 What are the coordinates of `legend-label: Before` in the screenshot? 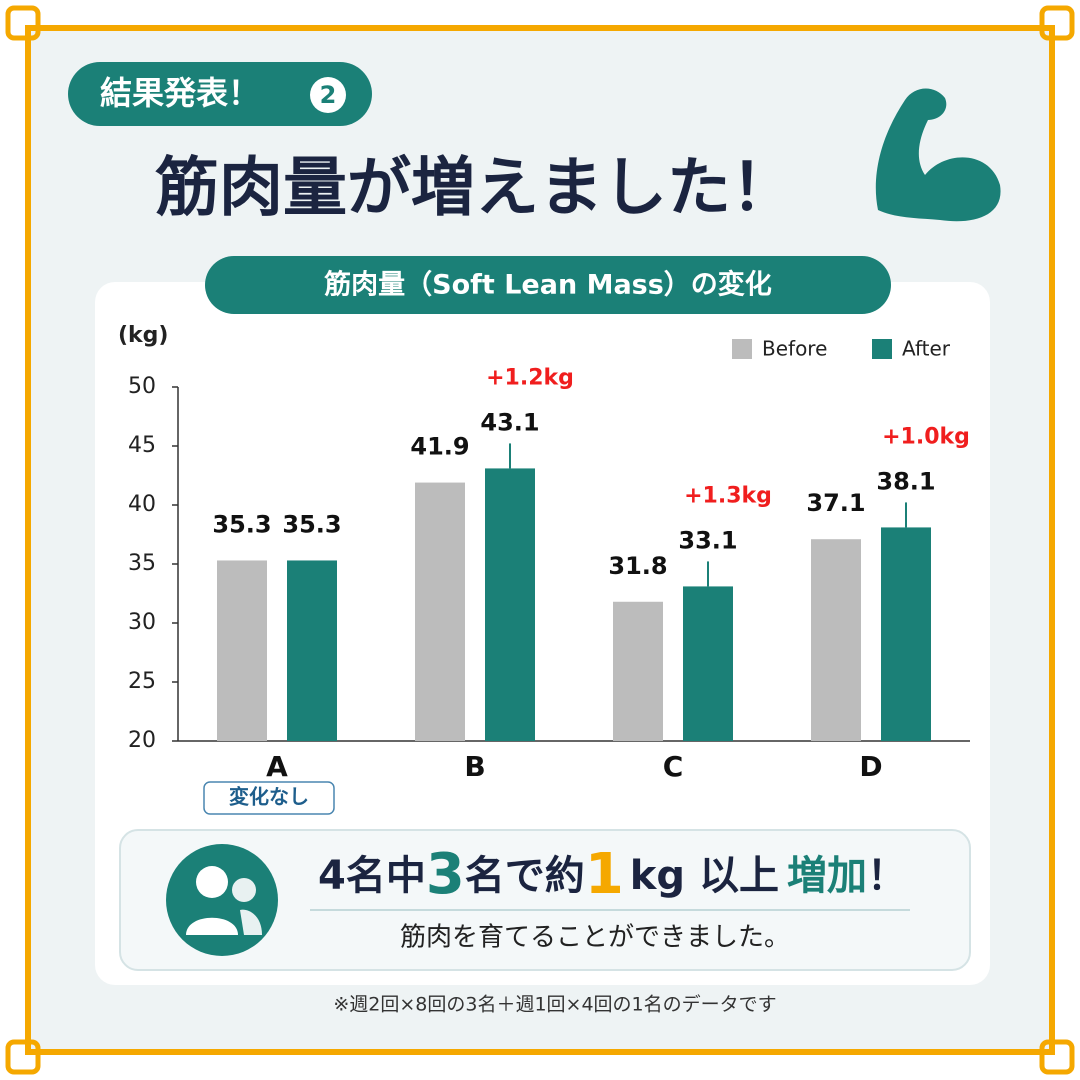 It's located at (794, 349).